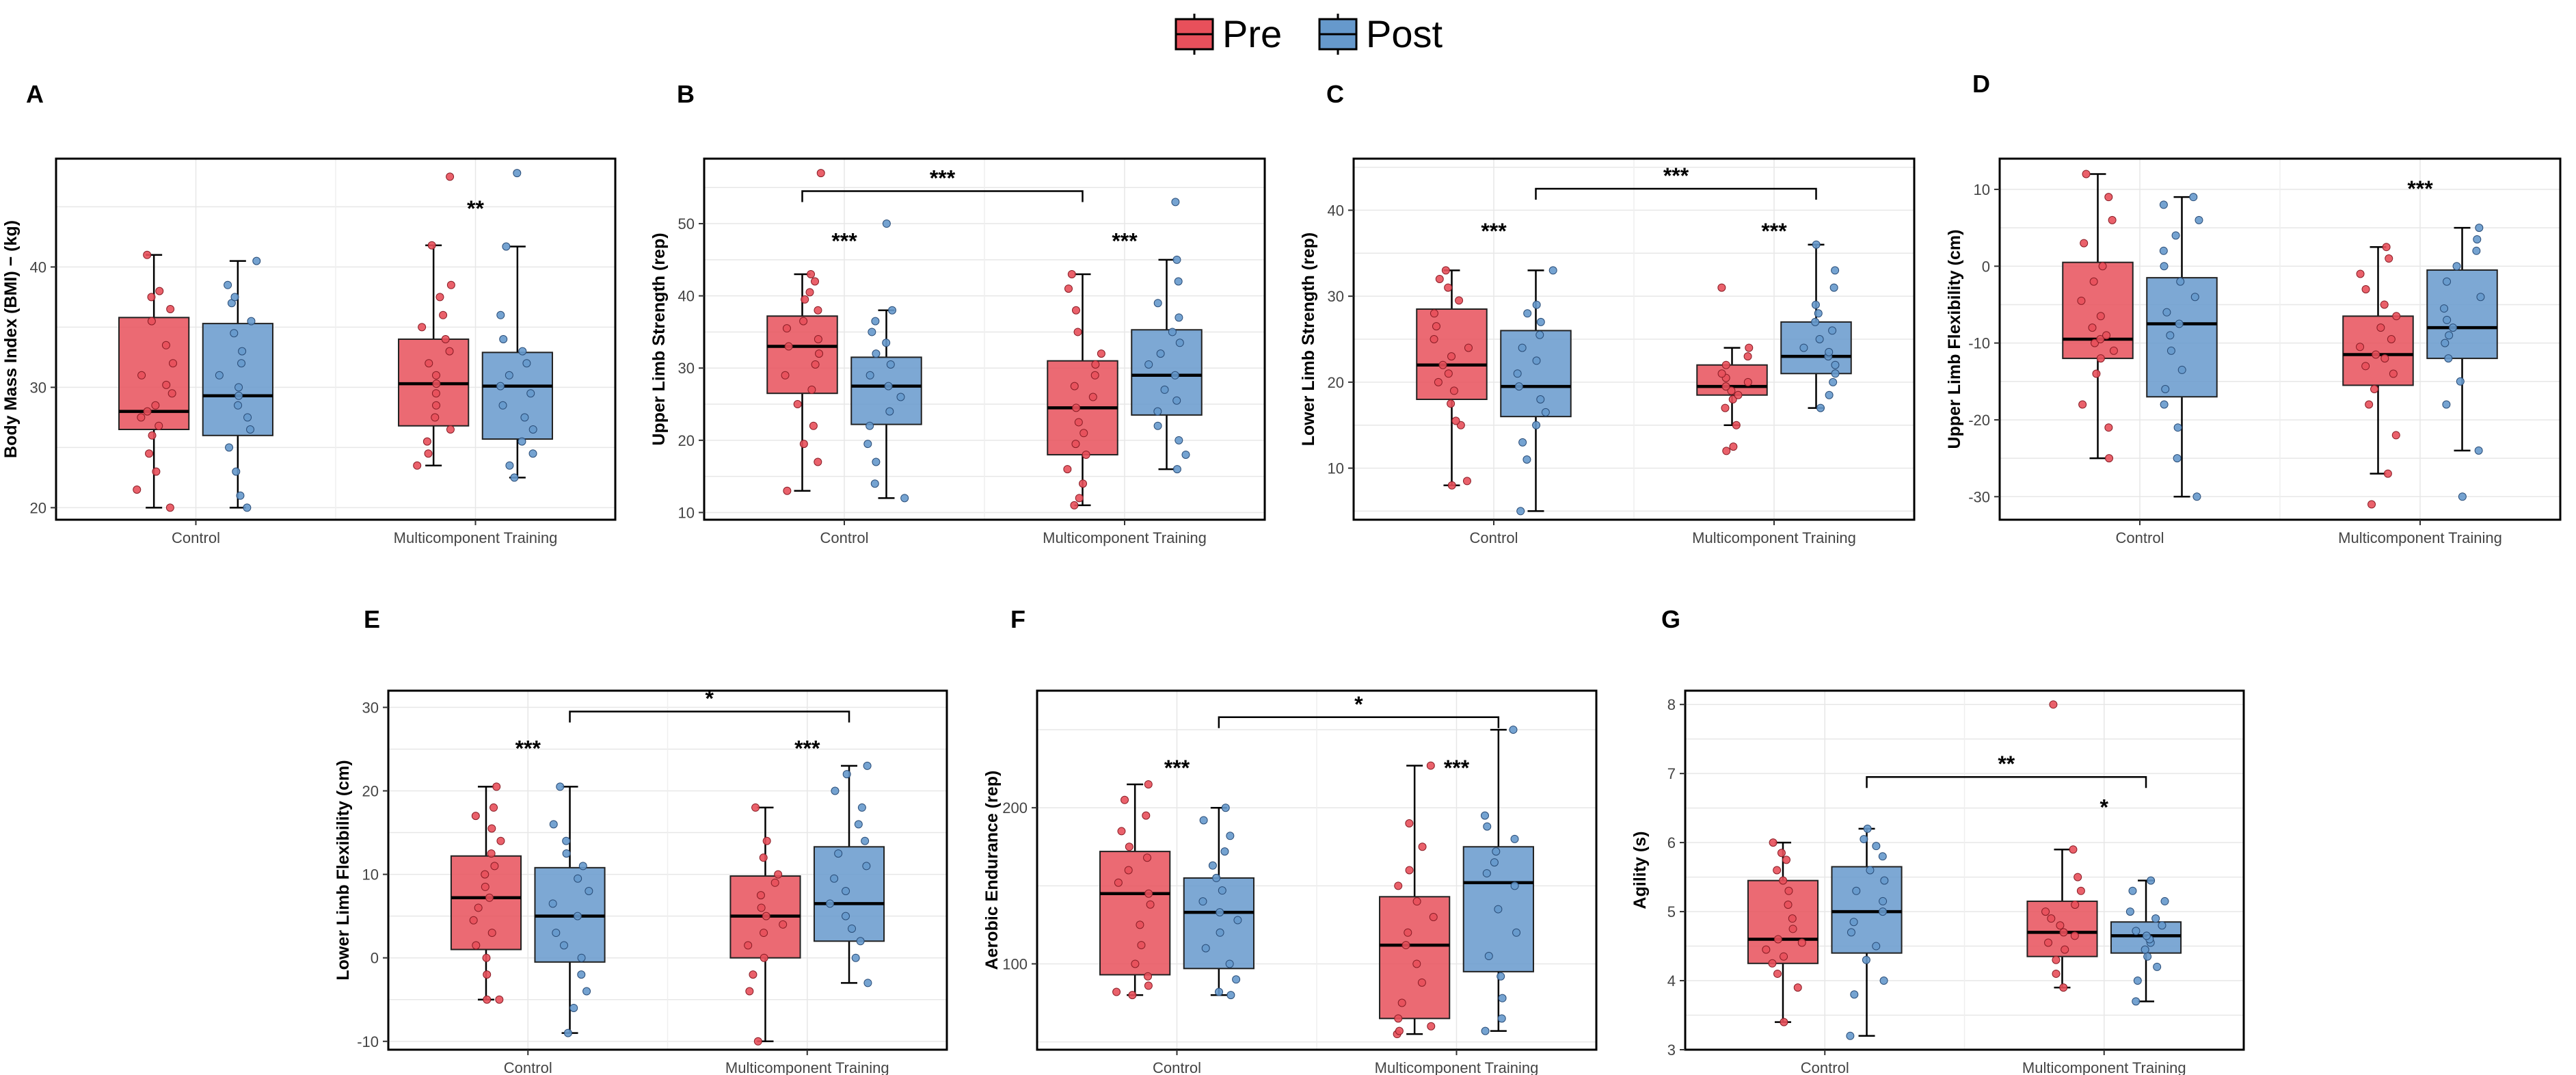 The height and width of the screenshot is (1075, 2576). I want to click on y-tick-label: -10, so click(368, 1041).